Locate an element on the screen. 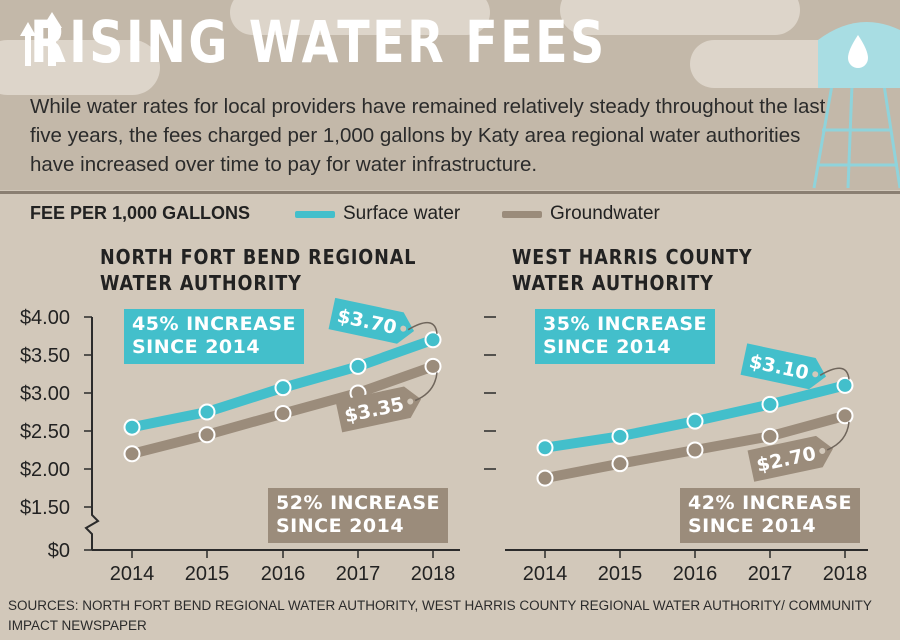  callout-line: 52% INCREASE is located at coordinates (358, 503).